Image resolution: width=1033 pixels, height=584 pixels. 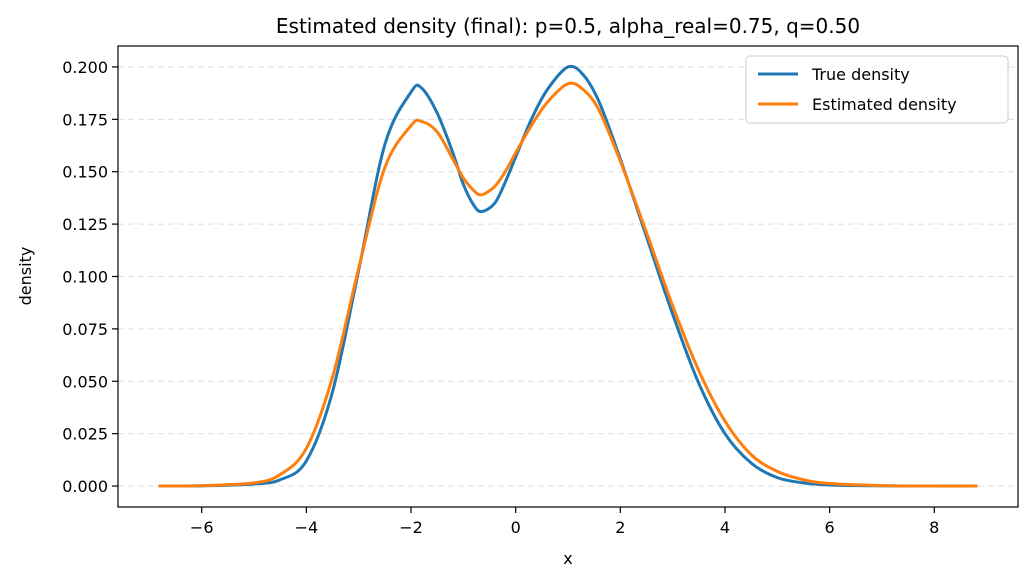 What do you see at coordinates (884, 104) in the screenshot?
I see `legend-entry-estimated-density: Estimated density` at bounding box center [884, 104].